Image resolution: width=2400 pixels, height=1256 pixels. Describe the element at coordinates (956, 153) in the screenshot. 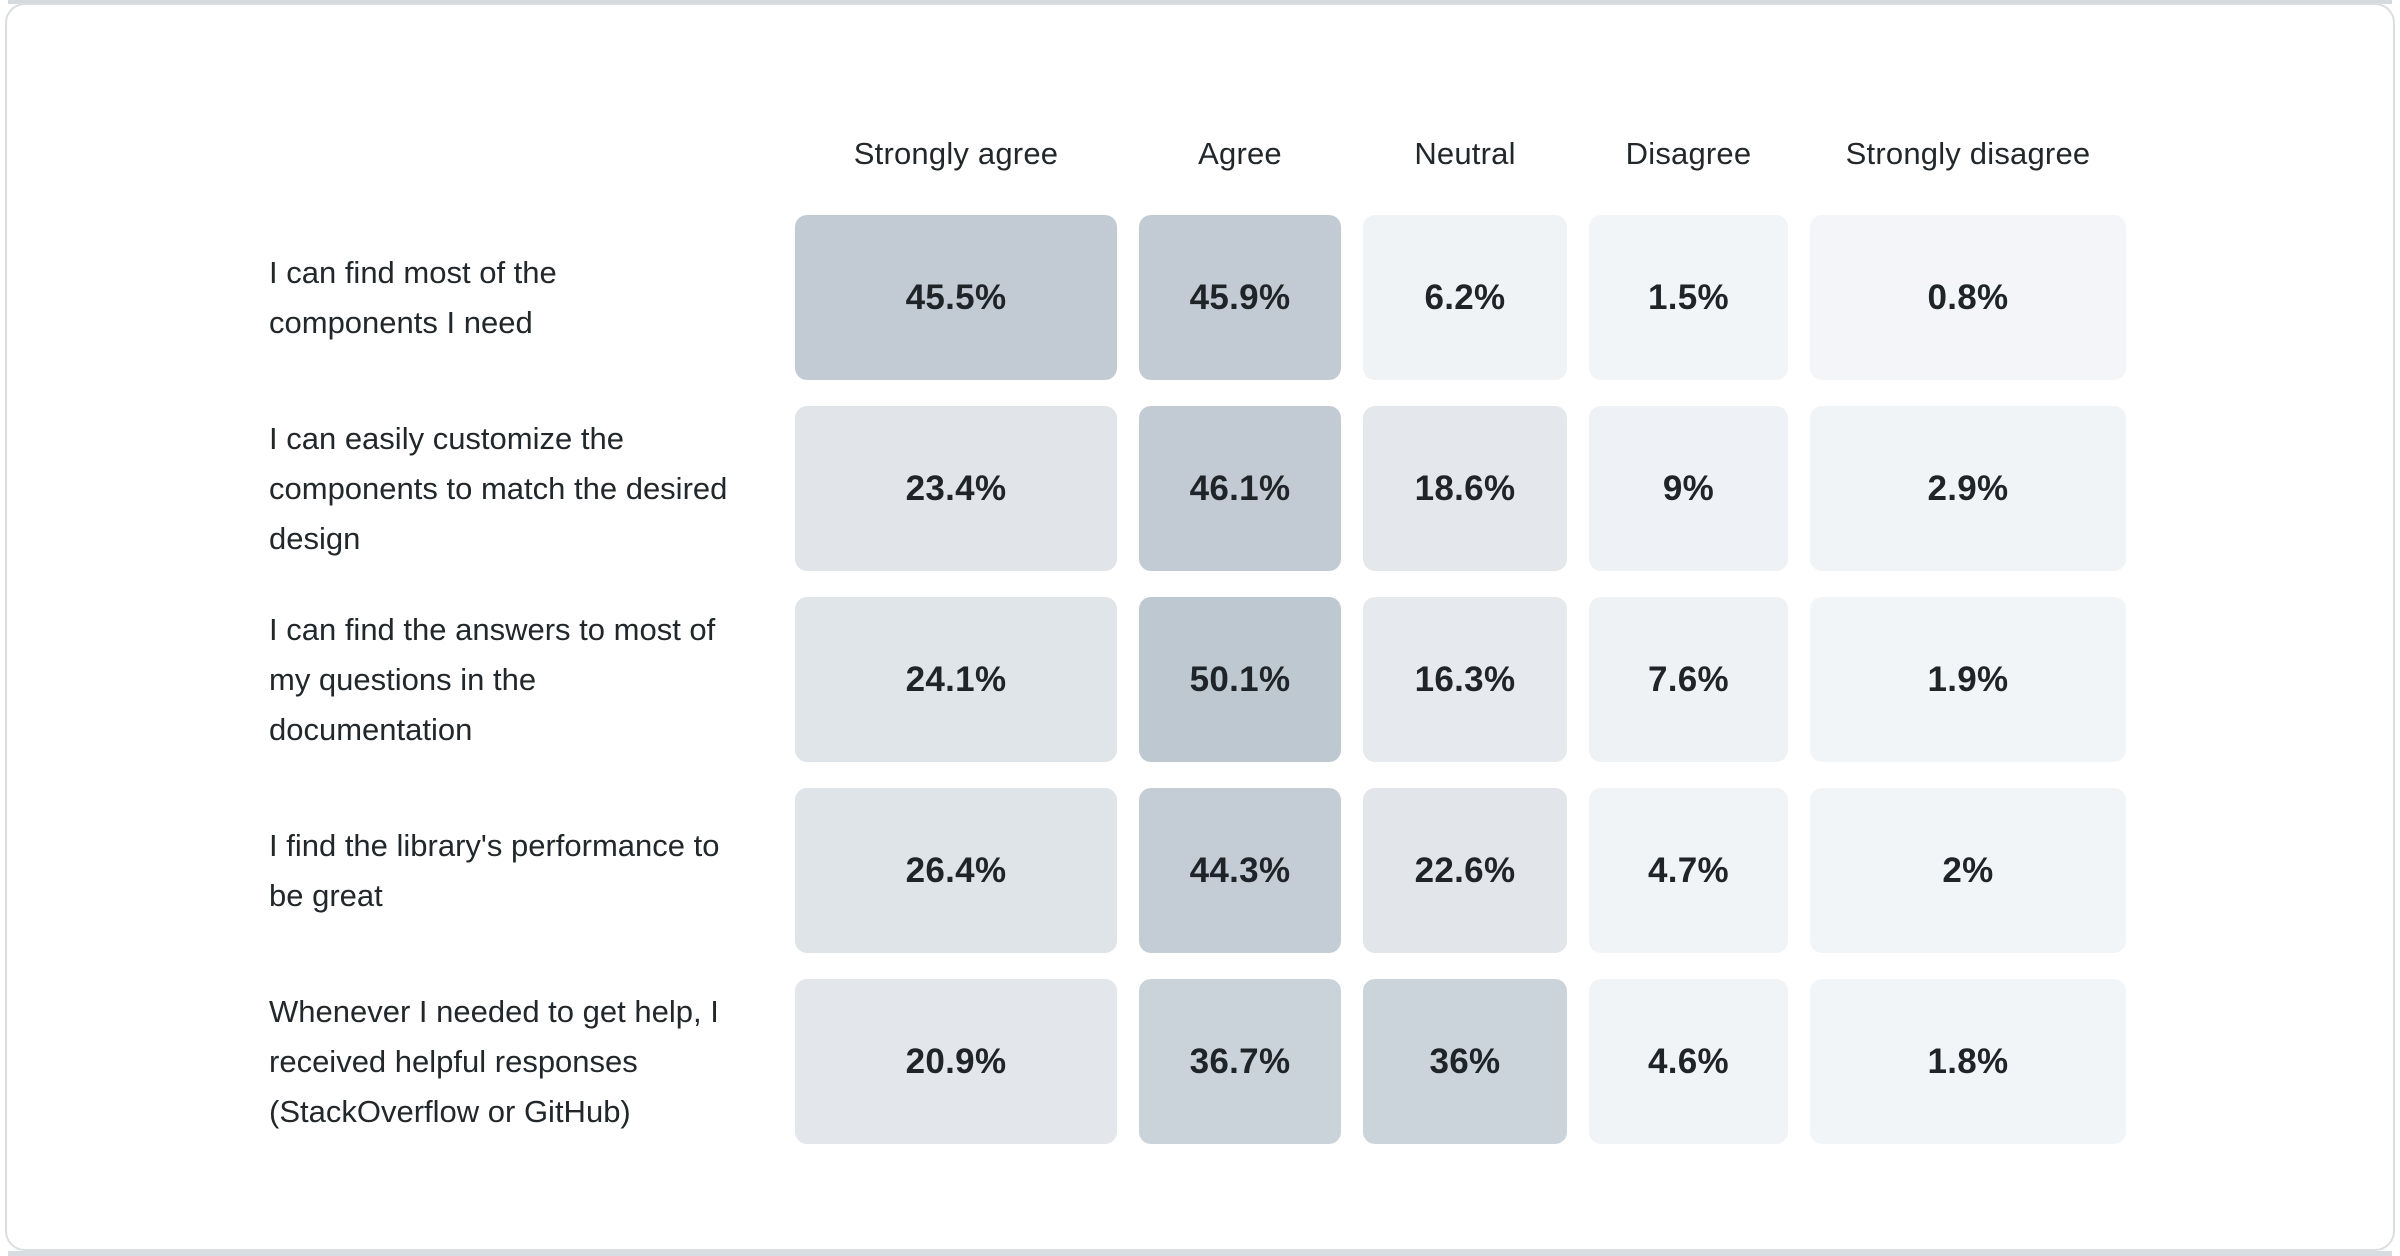

I see `column-header: Strongly agree` at that location.